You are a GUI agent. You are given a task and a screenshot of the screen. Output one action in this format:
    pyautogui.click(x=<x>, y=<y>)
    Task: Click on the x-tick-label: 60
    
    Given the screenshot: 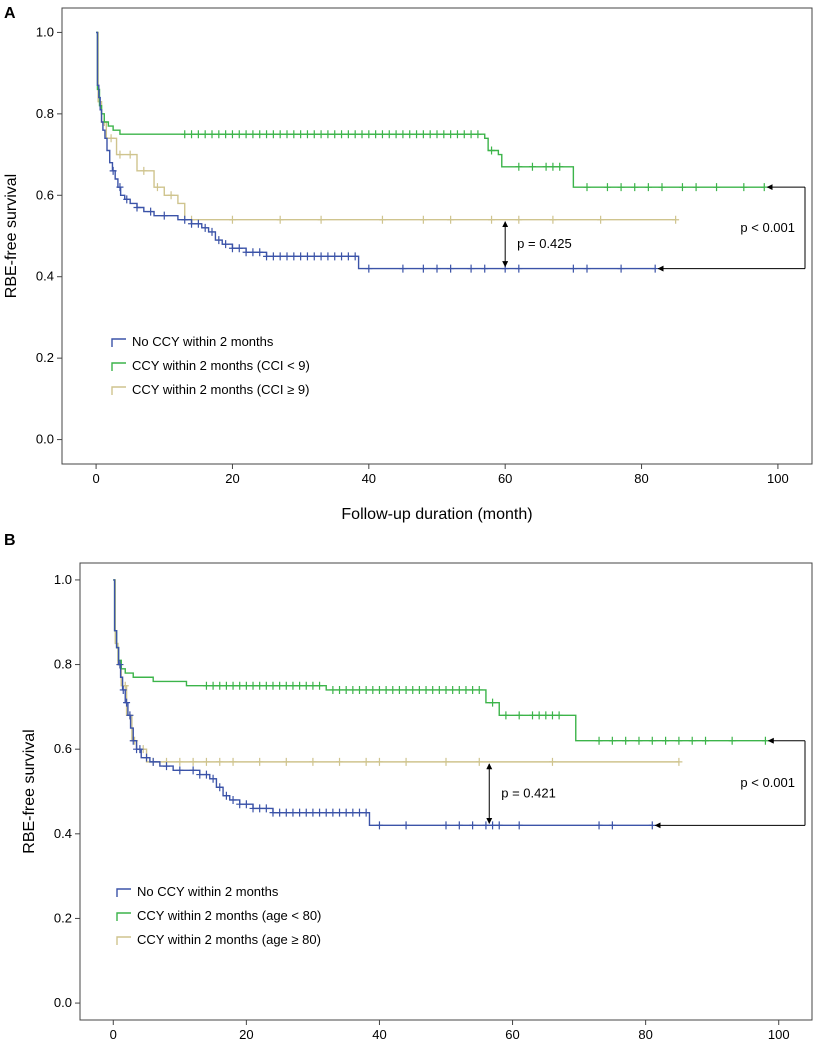 What is the action you would take?
    pyautogui.click(x=512, y=1034)
    